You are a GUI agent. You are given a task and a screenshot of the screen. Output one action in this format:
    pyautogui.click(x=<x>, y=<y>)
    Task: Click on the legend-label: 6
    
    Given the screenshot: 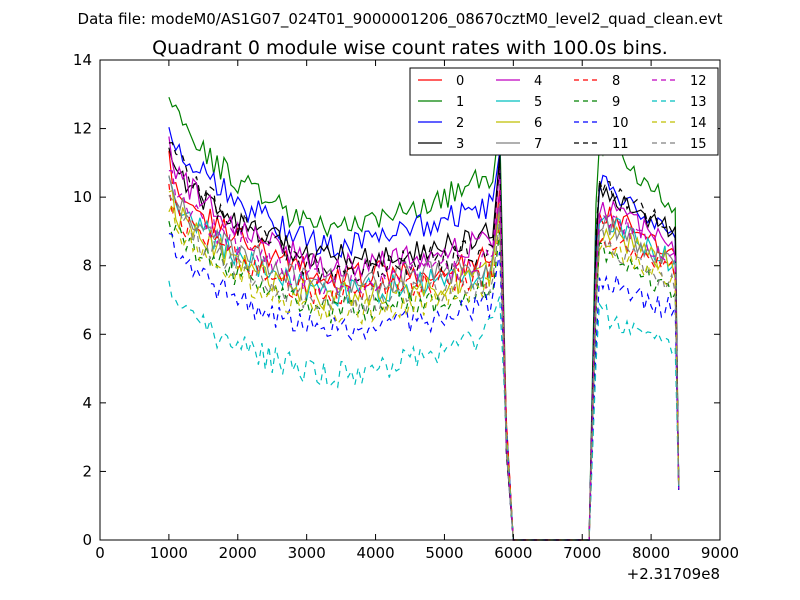 What is the action you would take?
    pyautogui.click(x=538, y=123)
    